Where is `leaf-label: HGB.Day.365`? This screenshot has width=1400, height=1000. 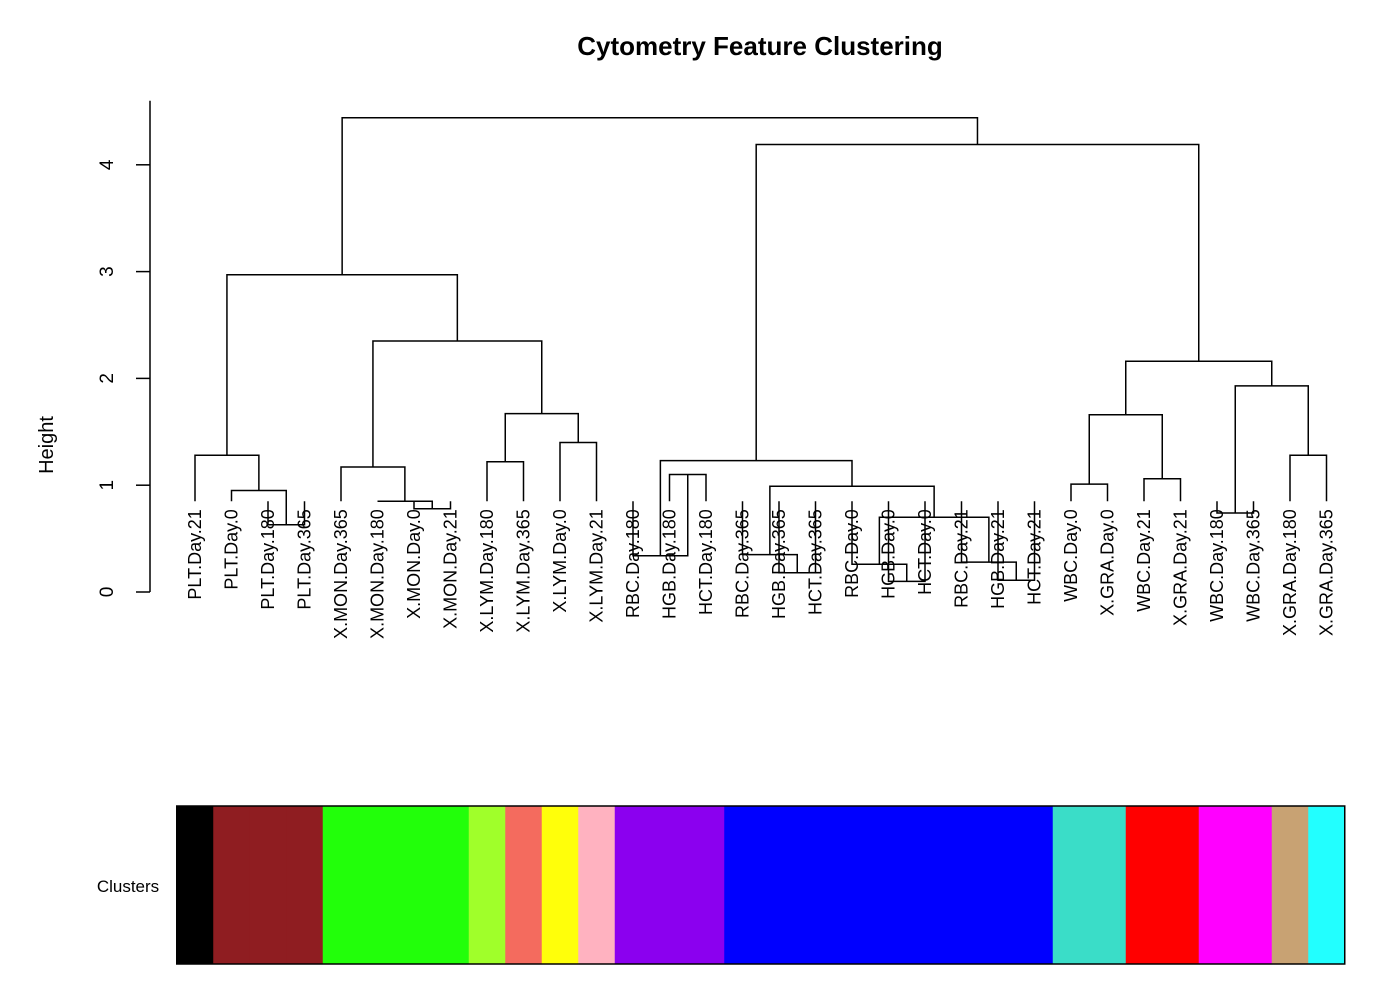
leaf-label: HGB.Day.365 is located at coordinates (779, 564).